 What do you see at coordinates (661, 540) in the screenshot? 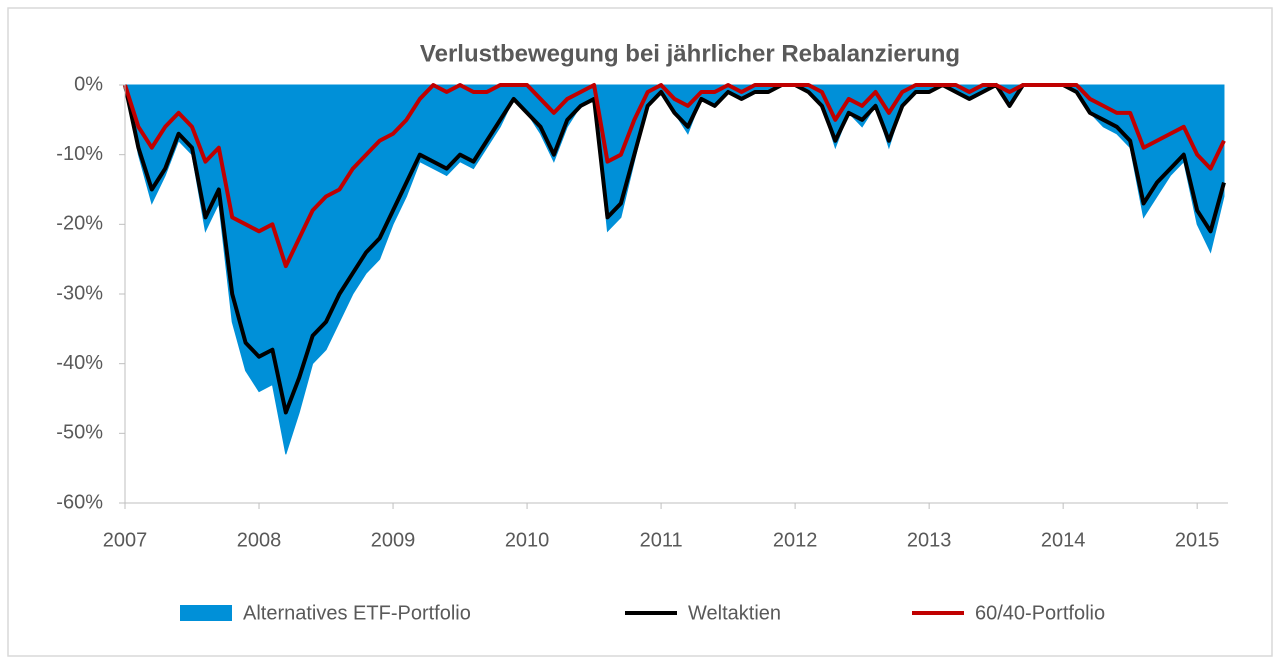
I see `x-tick-label: 2011` at bounding box center [661, 540].